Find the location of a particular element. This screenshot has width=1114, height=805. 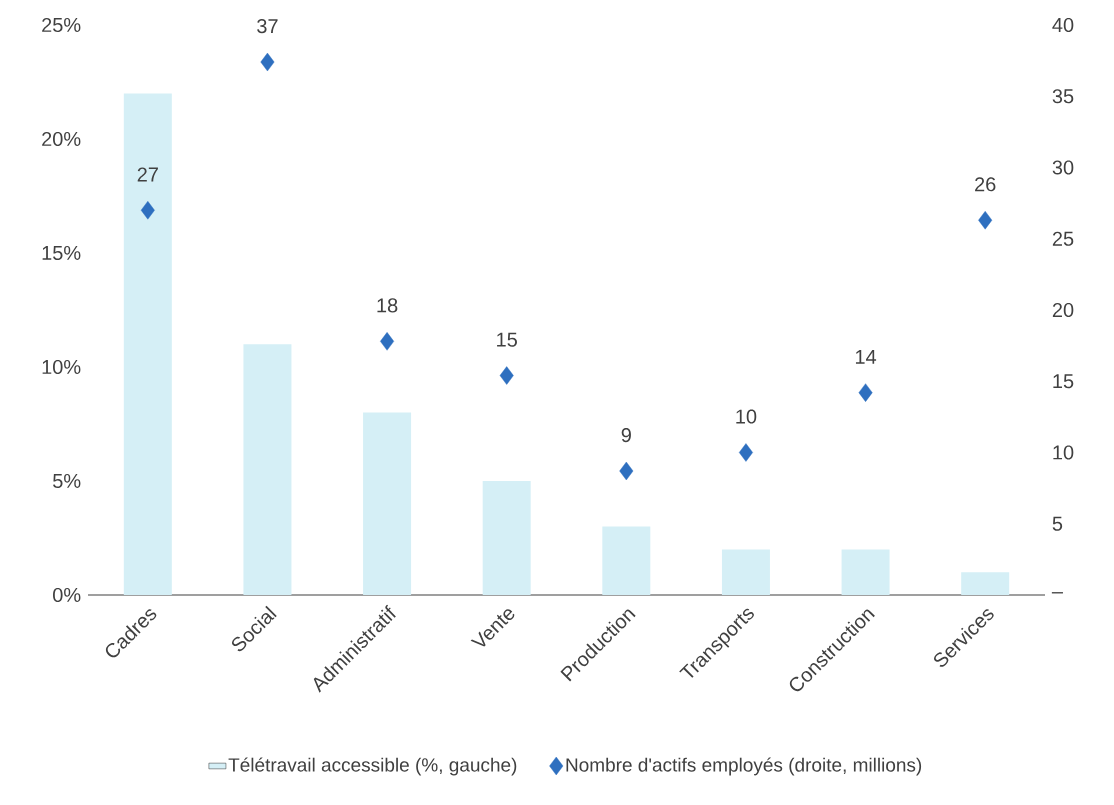

legend-label: Nombre d'actifs employés (droite, millions) is located at coordinates (744, 766).